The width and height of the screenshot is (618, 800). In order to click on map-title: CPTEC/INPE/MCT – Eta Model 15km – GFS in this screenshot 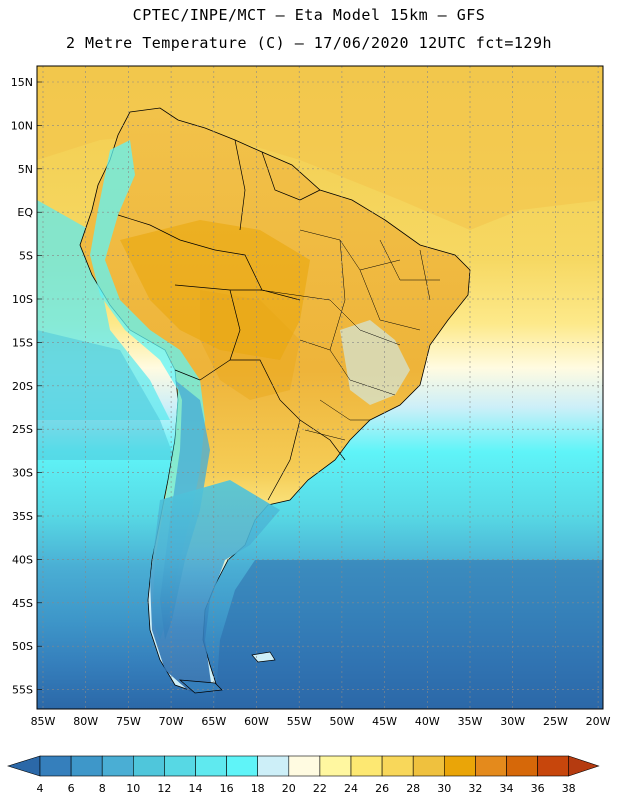, I will do `click(309, 15)`.